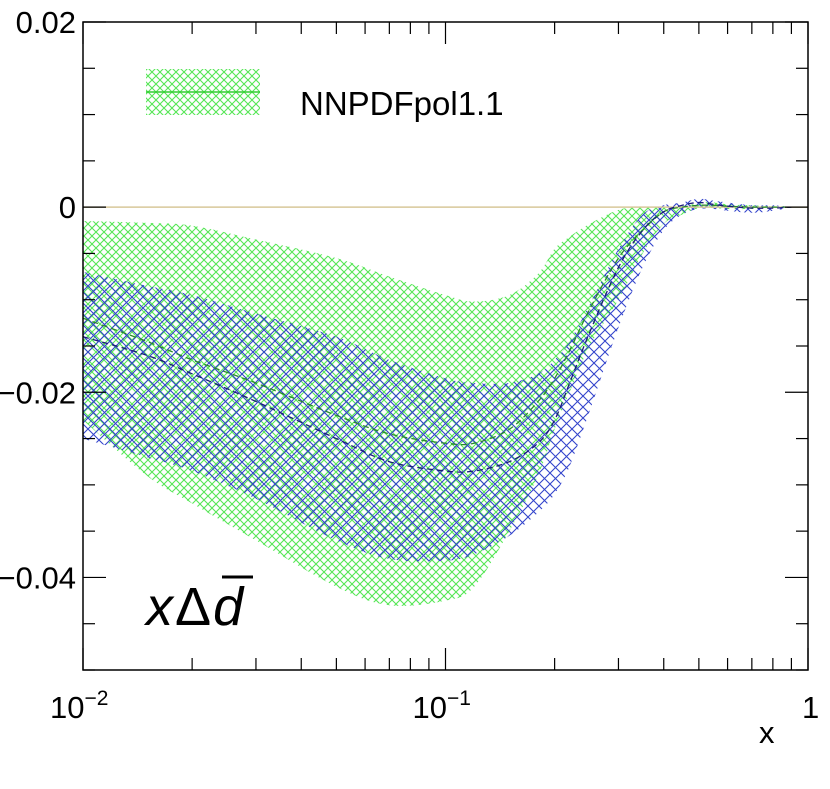 The image size is (830, 789). Describe the element at coordinates (96, 698) in the screenshot. I see `x-tick-label-exponent: −2` at that location.